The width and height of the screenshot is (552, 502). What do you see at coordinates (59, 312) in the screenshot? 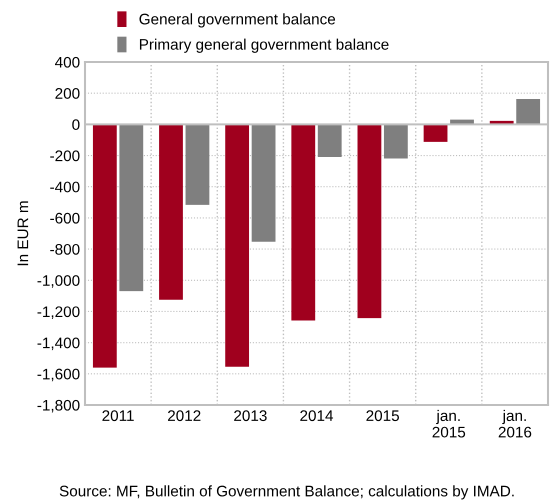
I see `y-tick-label: -1,200` at bounding box center [59, 312].